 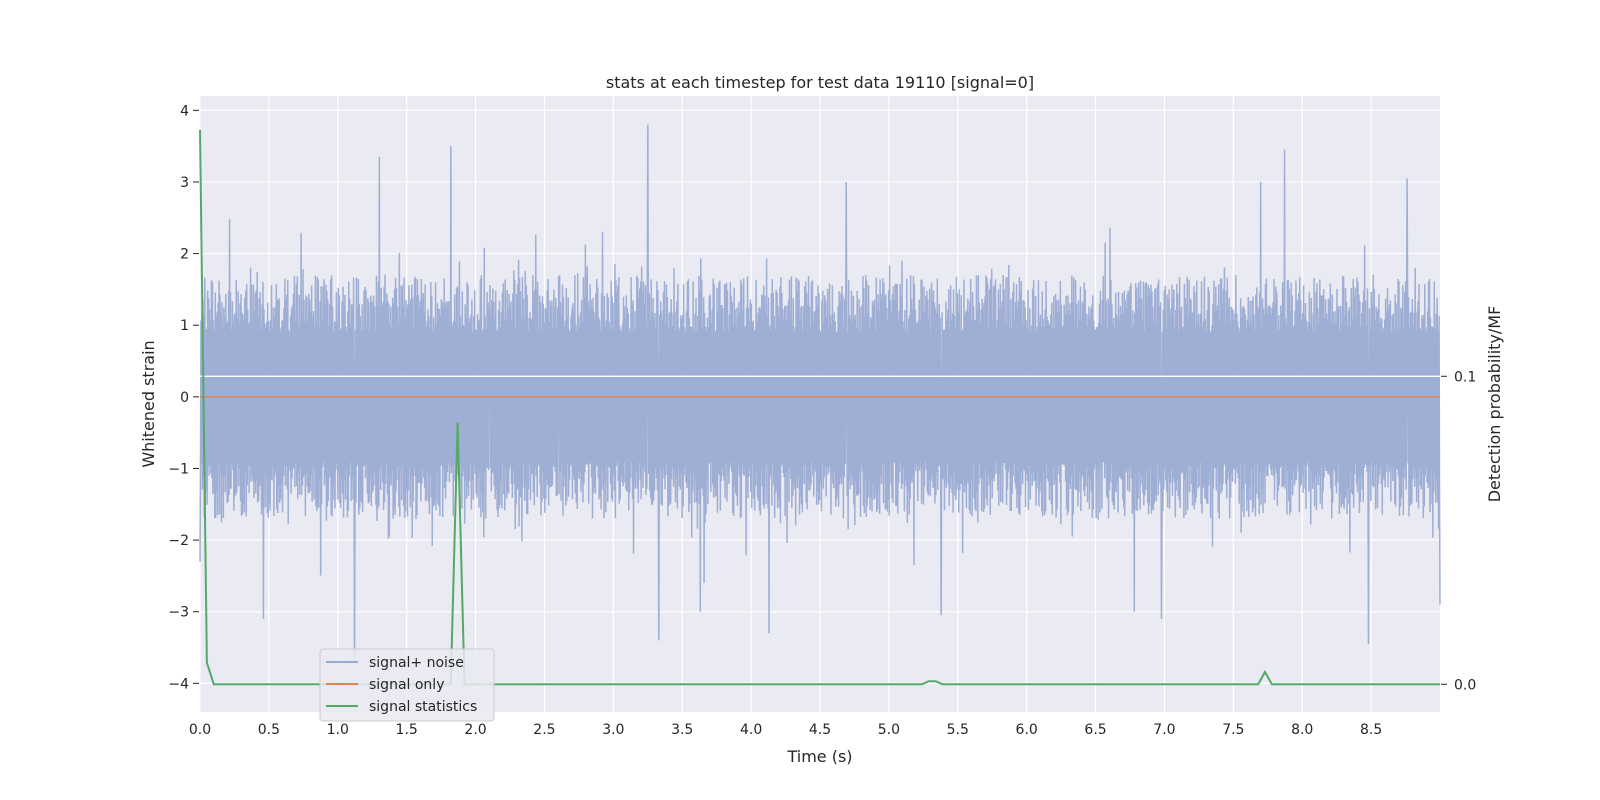 What do you see at coordinates (200, 730) in the screenshot?
I see `x-tick-label: 0.0` at bounding box center [200, 730].